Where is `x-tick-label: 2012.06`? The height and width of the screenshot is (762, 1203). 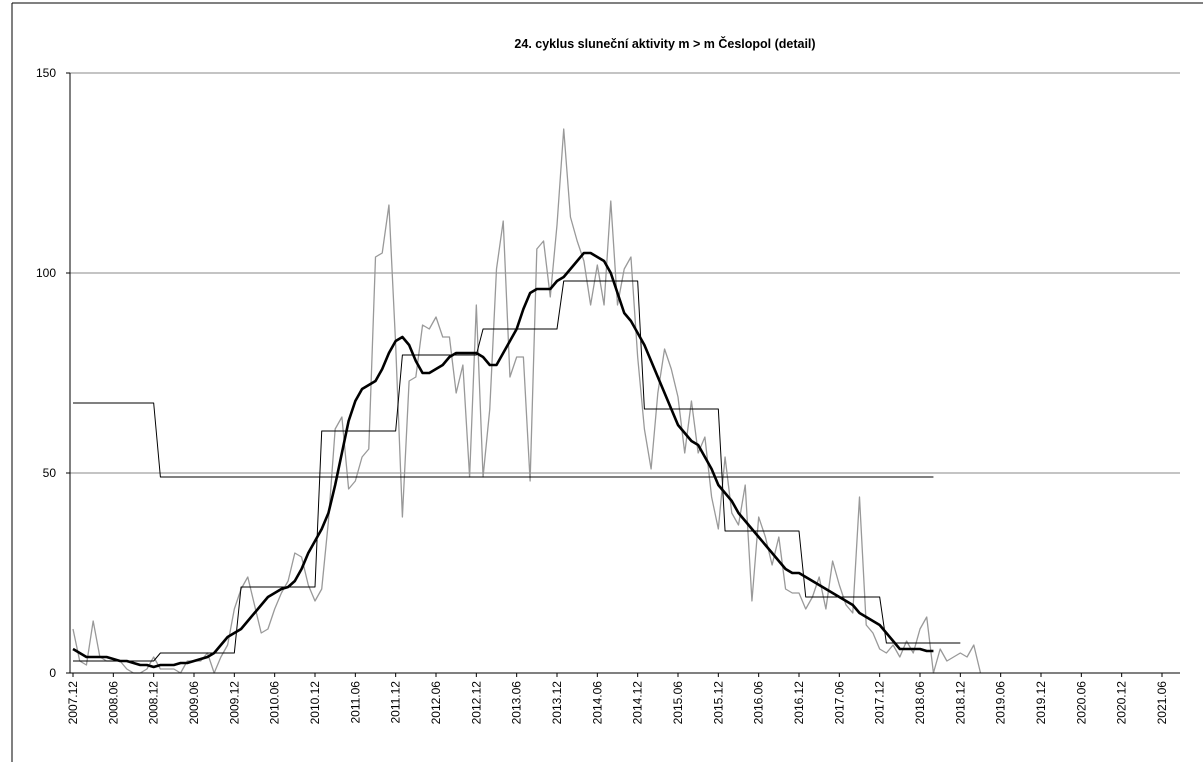 x-tick-label: 2012.06 is located at coordinates (436, 703).